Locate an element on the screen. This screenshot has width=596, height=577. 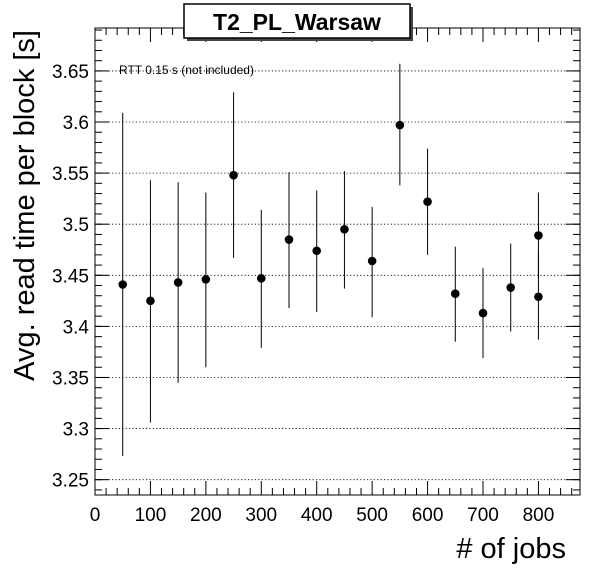
x-tick-label: 700 is located at coordinates (483, 515).